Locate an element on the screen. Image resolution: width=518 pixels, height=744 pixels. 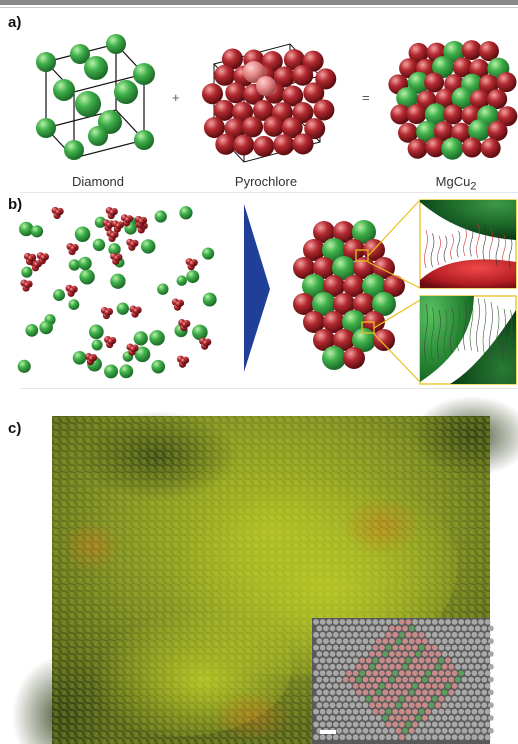
plus-sign: + is located at coordinates (176, 97).